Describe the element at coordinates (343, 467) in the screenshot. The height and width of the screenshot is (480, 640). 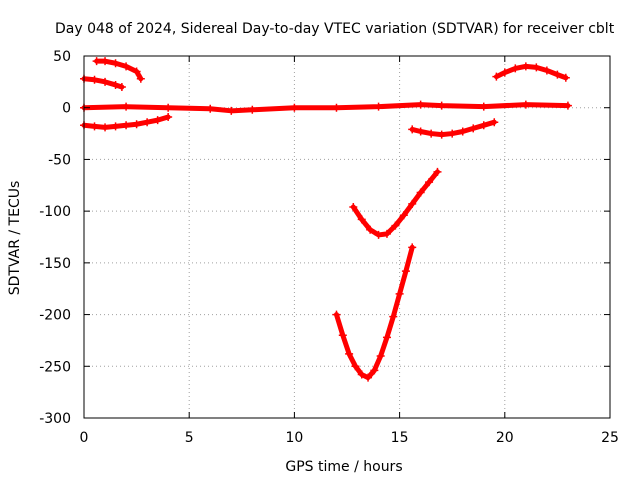
I see `x-axis-label: GPS time / hours` at that location.